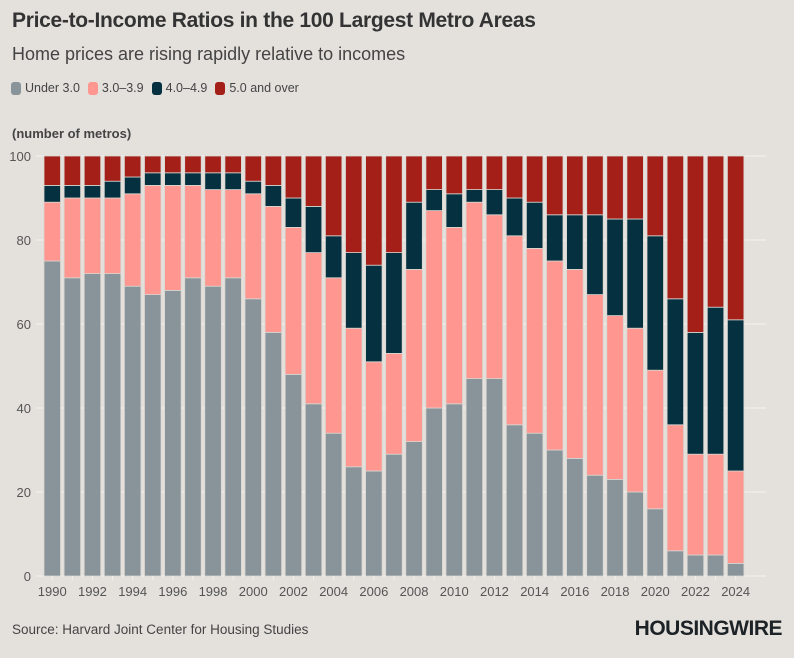 The height and width of the screenshot is (658, 794). What do you see at coordinates (179, 88) in the screenshot?
I see `legend-item-4-to-4-9: 4.0–4.9` at bounding box center [179, 88].